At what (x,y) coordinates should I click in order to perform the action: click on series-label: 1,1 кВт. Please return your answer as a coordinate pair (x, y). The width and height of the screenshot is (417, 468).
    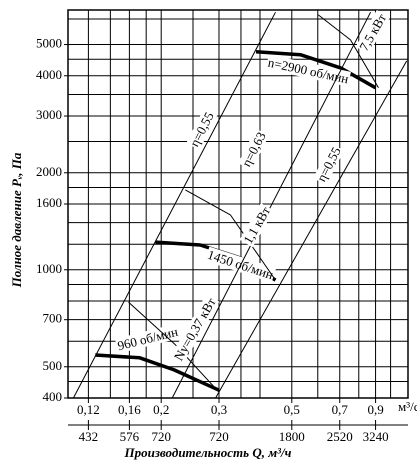
    Looking at the image, I should click on (256, 225).